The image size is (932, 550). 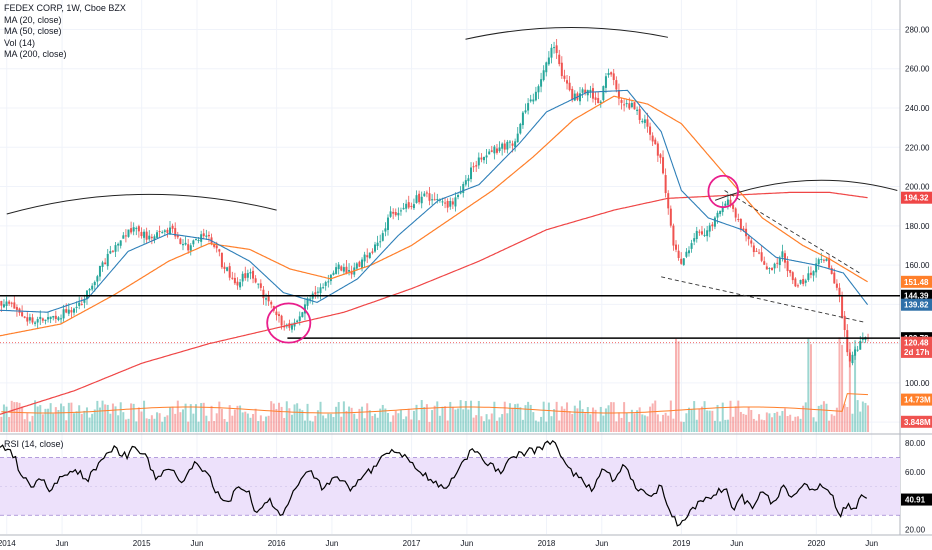 I want to click on time-tick-label: Jun, so click(x=736, y=543).